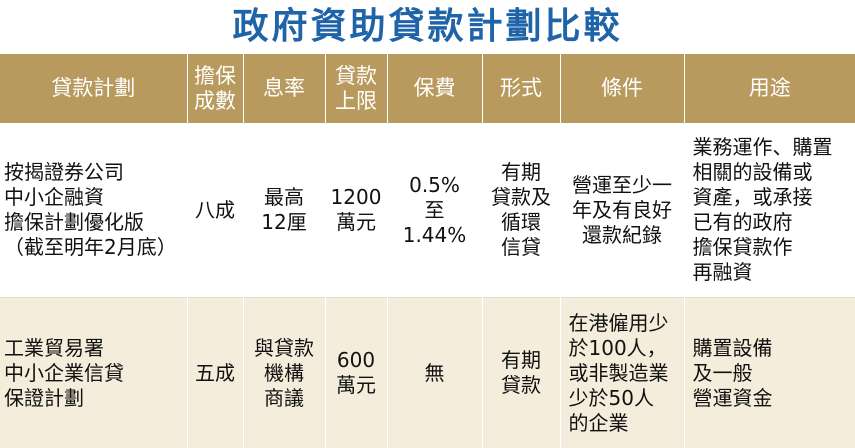  Describe the element at coordinates (356, 373) in the screenshot. I see `cell-loan-limit: 600 萬元` at that location.